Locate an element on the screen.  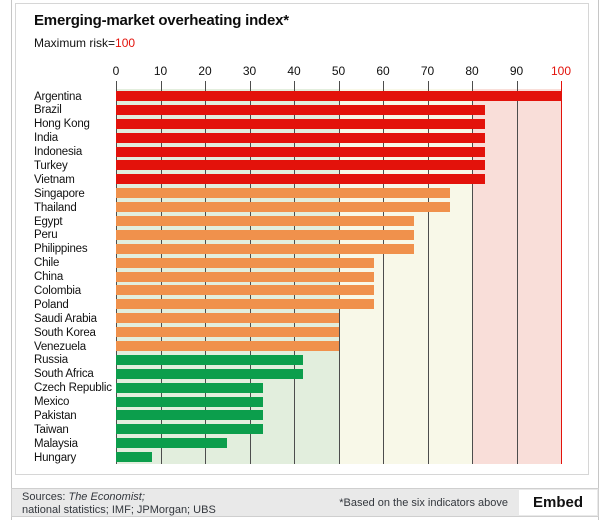
country-label-south-korea: South Korea is located at coordinates (65, 332).